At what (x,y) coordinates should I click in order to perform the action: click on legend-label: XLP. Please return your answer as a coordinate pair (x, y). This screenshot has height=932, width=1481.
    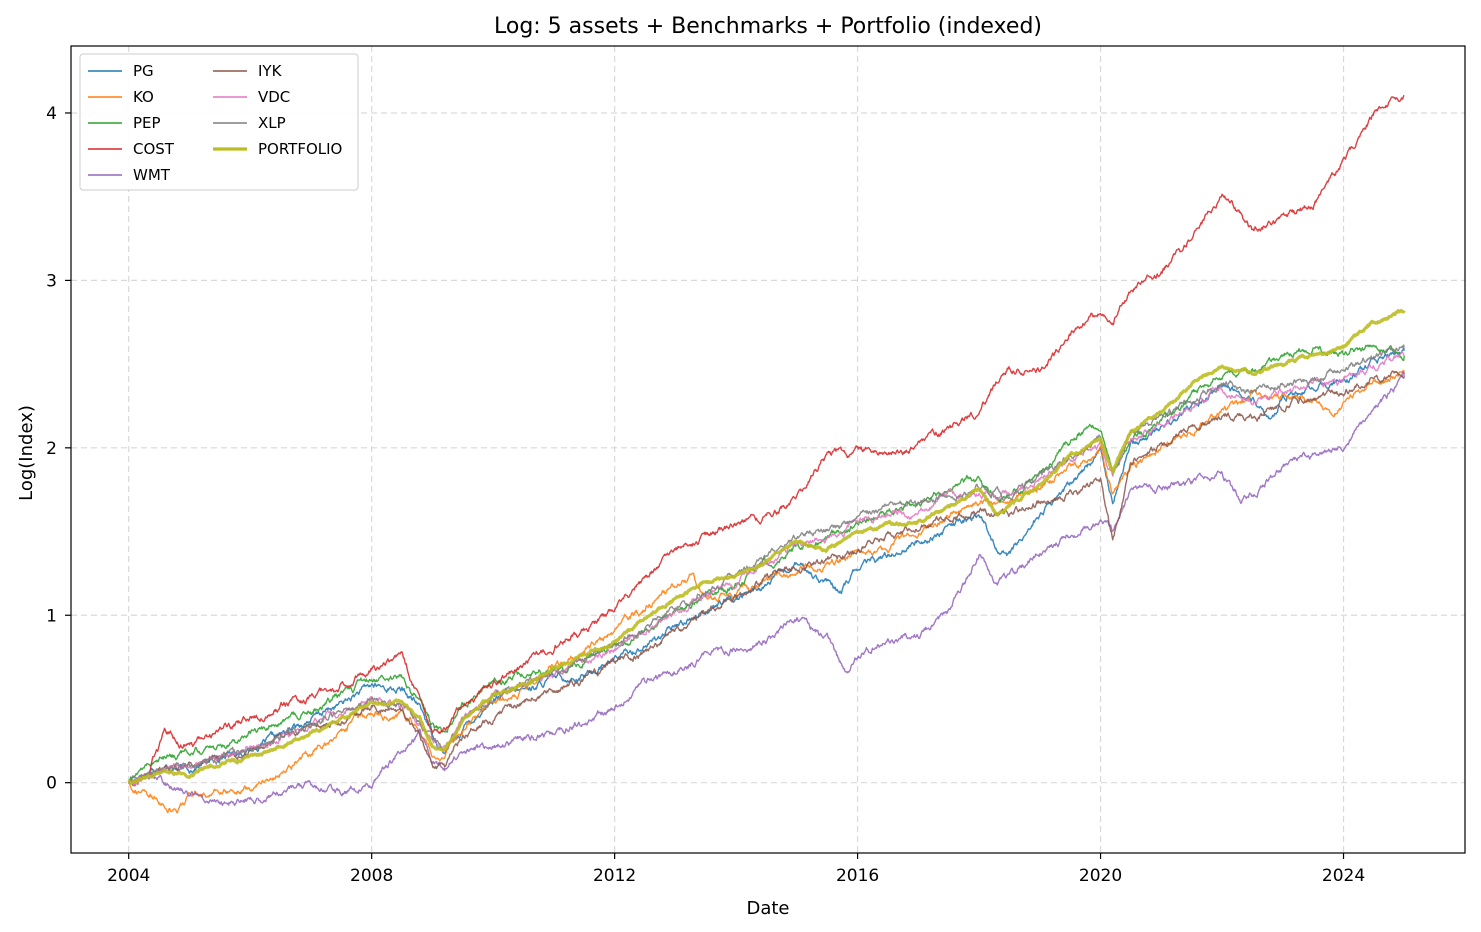
    Looking at the image, I should click on (272, 123).